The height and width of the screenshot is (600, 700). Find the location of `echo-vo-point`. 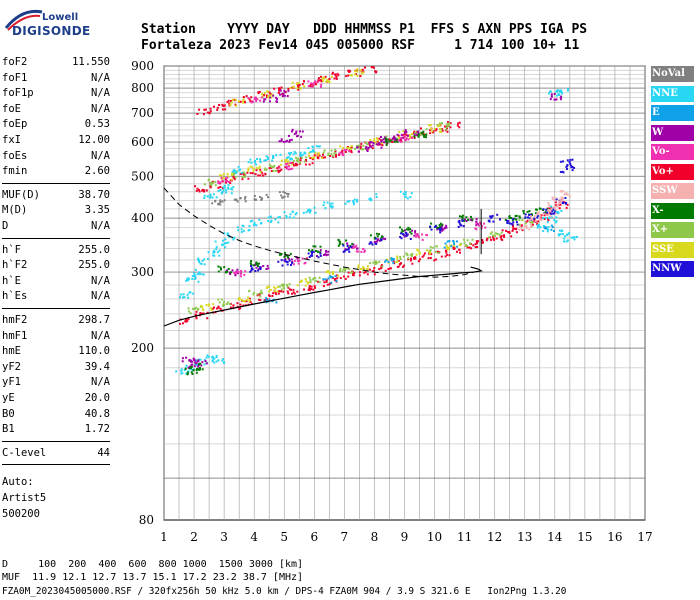

echo-vo-point is located at coordinates (223, 180).